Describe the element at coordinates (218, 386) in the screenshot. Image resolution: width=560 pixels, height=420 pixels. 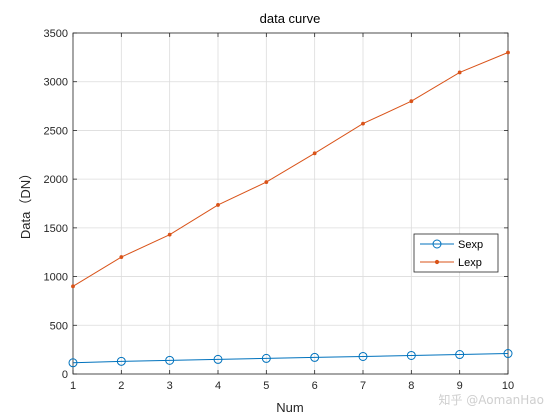
I see `x-tick-label: 4` at that location.